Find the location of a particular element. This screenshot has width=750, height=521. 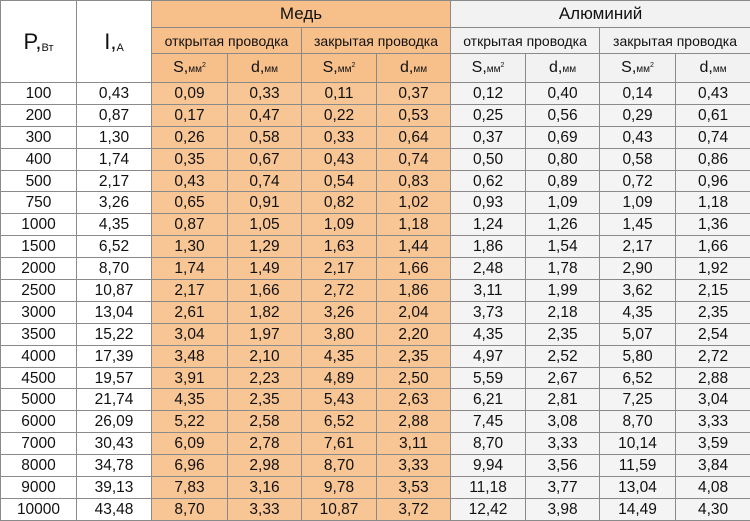

copper-closed-d-cell: 3,33 is located at coordinates (414, 466).